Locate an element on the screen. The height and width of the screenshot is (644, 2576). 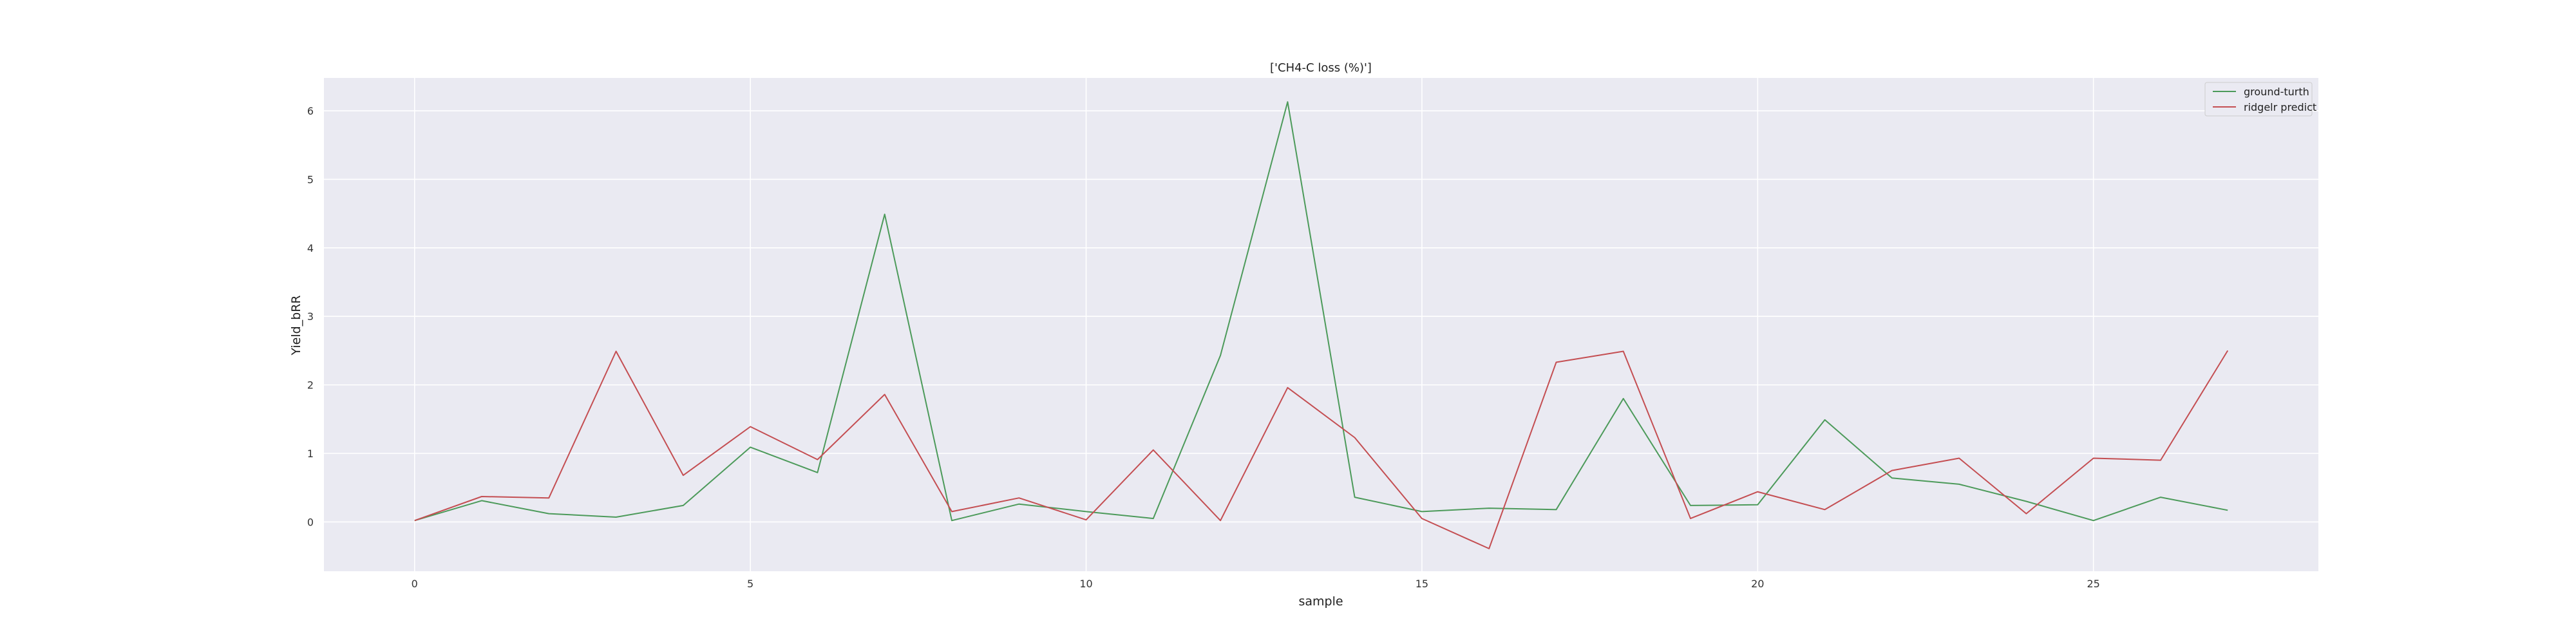
y-tick-label: 3 is located at coordinates (310, 317).